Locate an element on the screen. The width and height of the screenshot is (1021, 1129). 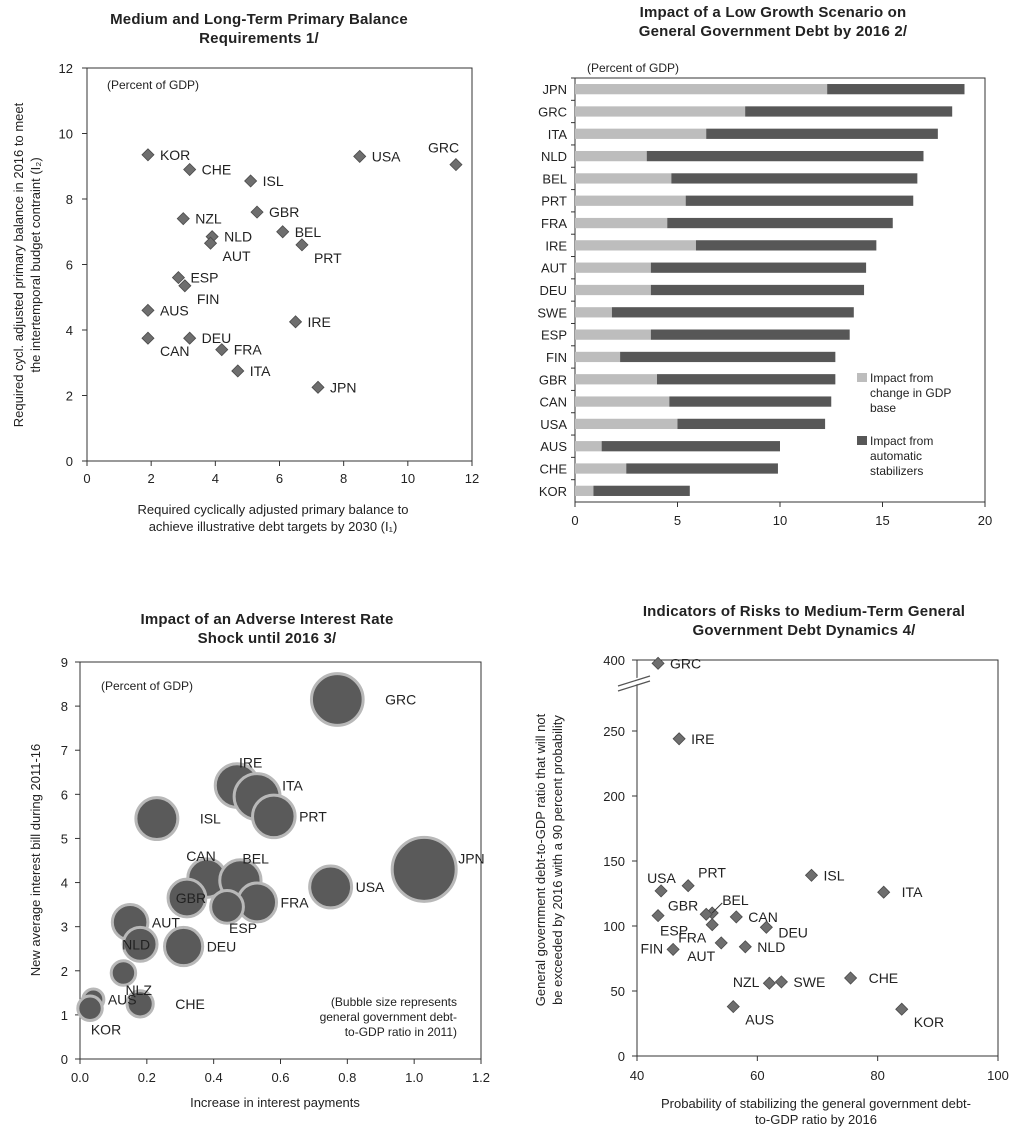
bar-stabilizers-che is located at coordinates (702, 468).